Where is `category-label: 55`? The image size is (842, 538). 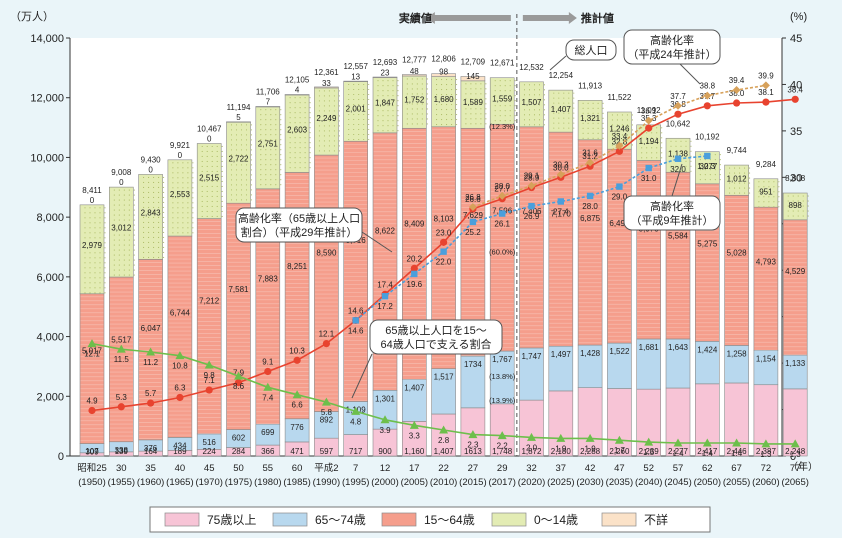 category-label: 55 is located at coordinates (268, 468).